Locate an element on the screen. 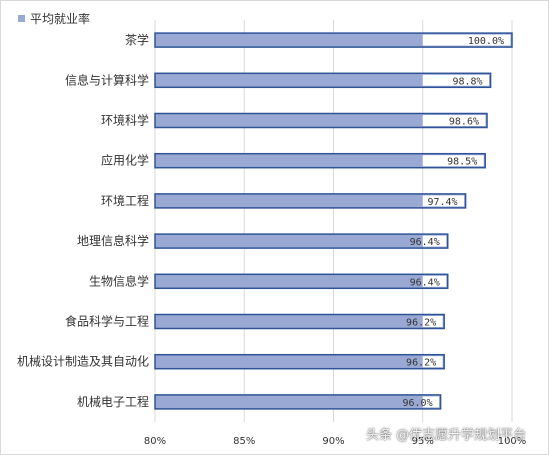 The image size is (549, 455). value-label-0: 100.0% is located at coordinates (486, 41).